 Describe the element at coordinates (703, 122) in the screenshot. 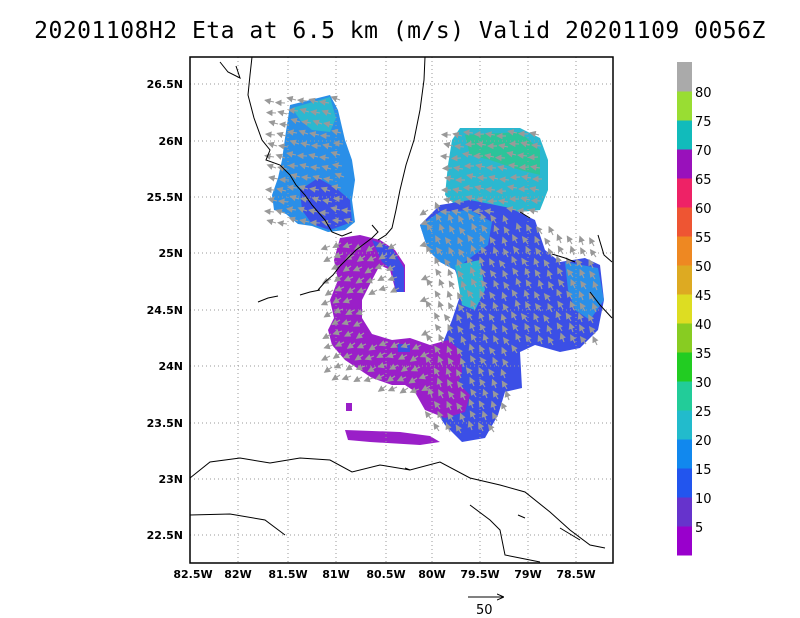

I see `colorbar-label: 75` at that location.